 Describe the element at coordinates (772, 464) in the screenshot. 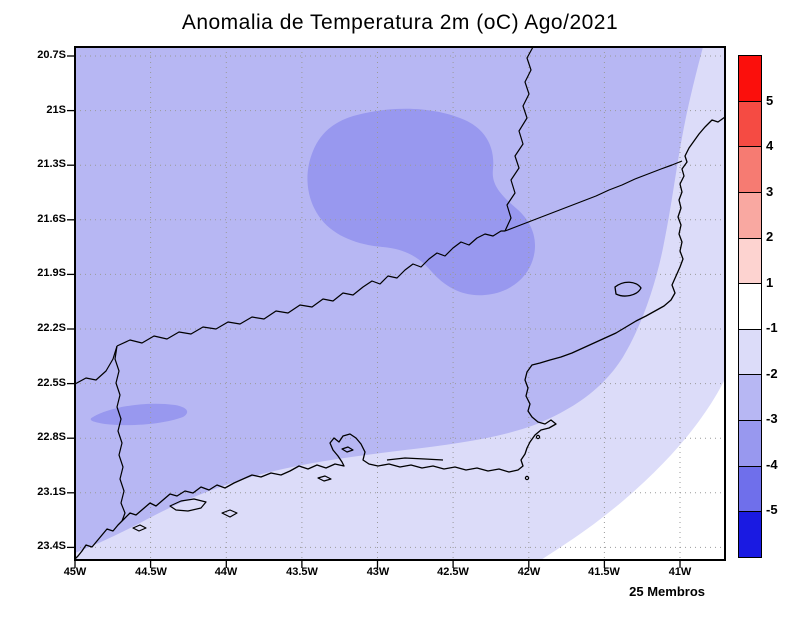

I see `colorbar-label: -4` at that location.